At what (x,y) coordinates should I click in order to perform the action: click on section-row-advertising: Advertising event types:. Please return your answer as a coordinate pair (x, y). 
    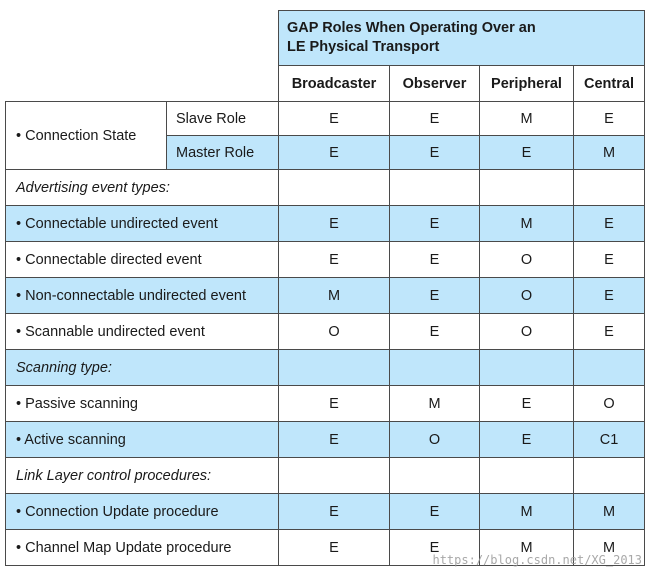
    Looking at the image, I should click on (325, 187).